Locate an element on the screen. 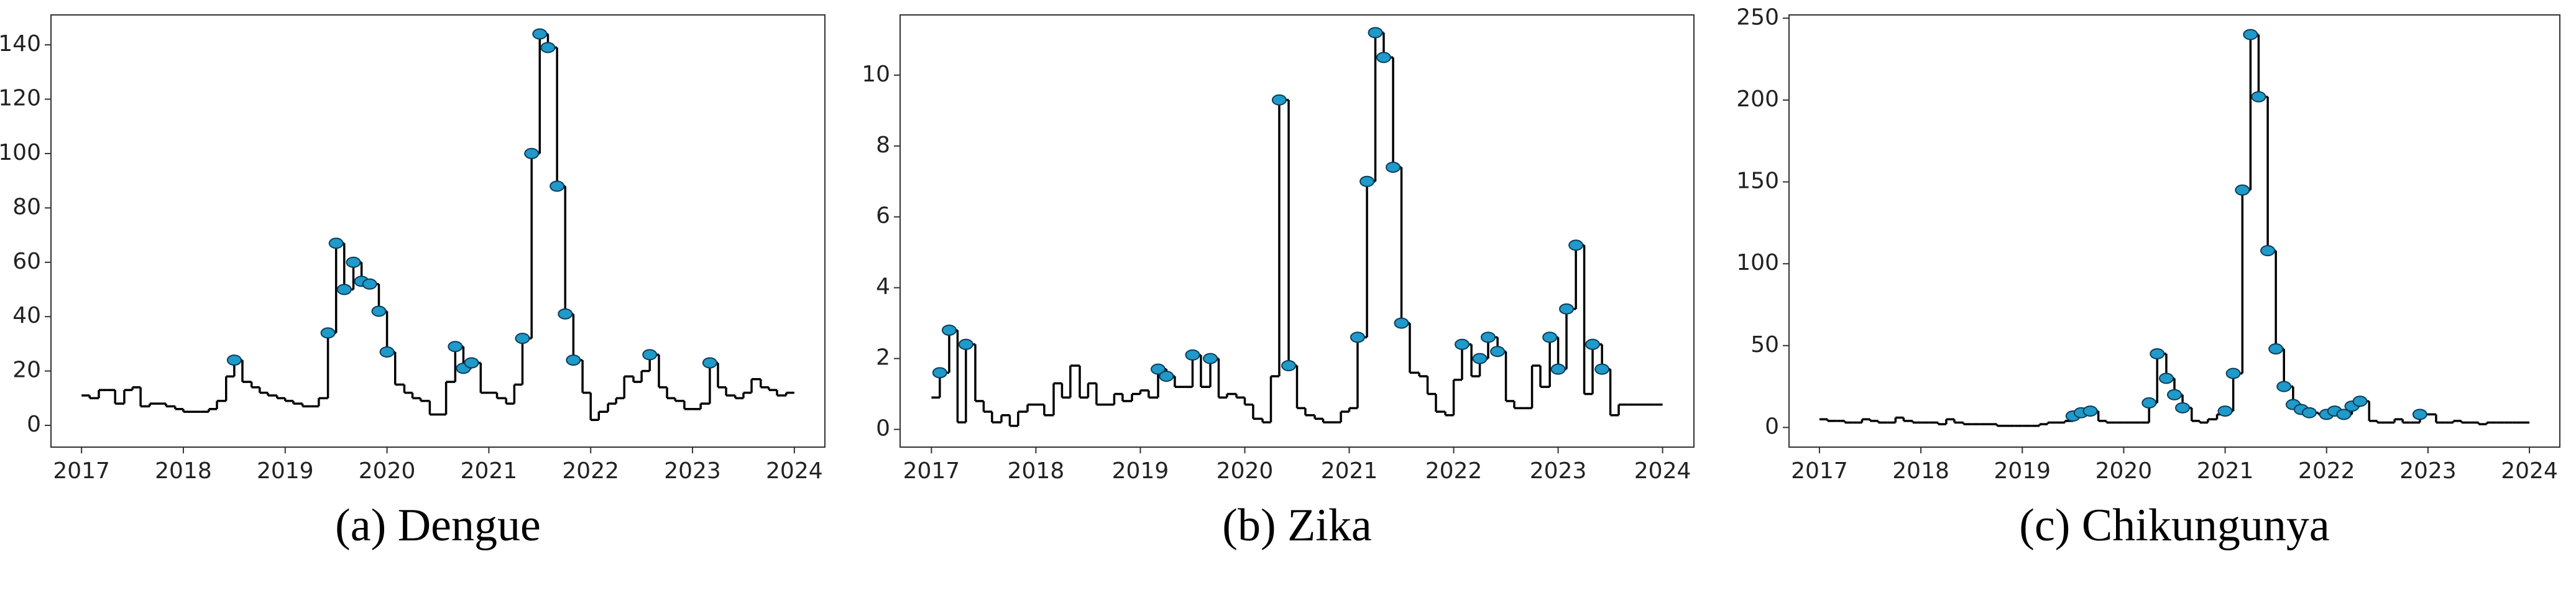 Image resolution: width=2576 pixels, height=592 pixels. x-tick-label: 2019 is located at coordinates (1140, 471).